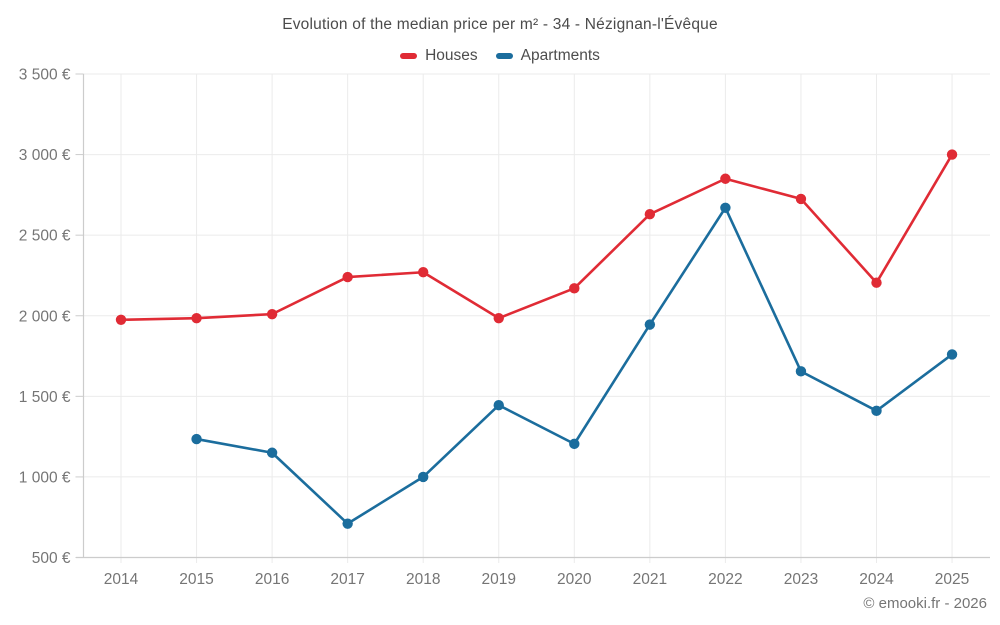 The height and width of the screenshot is (625, 1000). Describe the element at coordinates (560, 55) in the screenshot. I see `legend-label: Apartments` at that location.